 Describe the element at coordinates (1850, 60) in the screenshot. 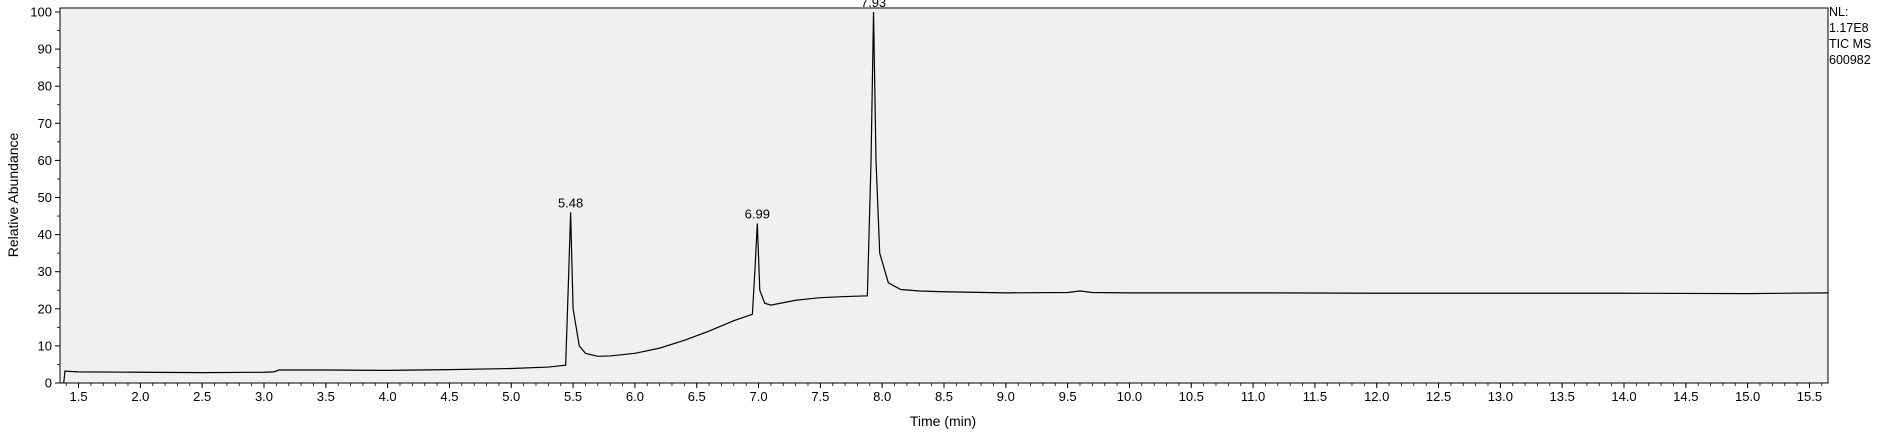

I see `sample-id: 600982` at that location.